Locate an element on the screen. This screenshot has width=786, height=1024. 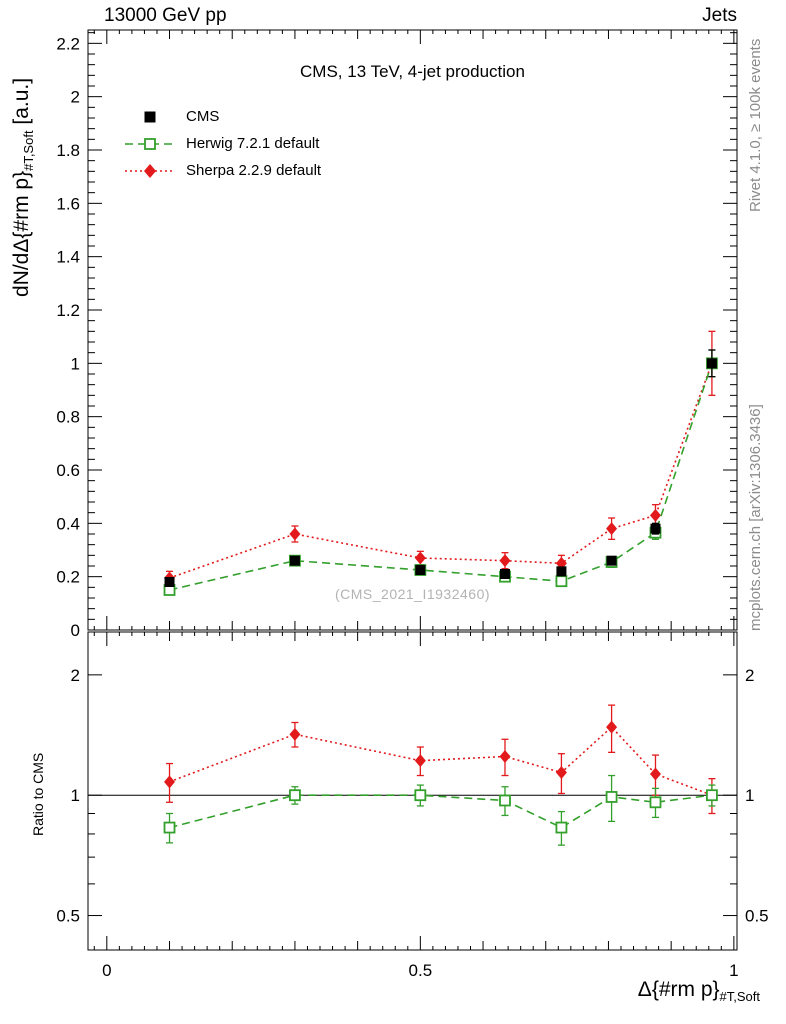
ratio-y-tick-label: 2 is located at coordinates (75, 675).